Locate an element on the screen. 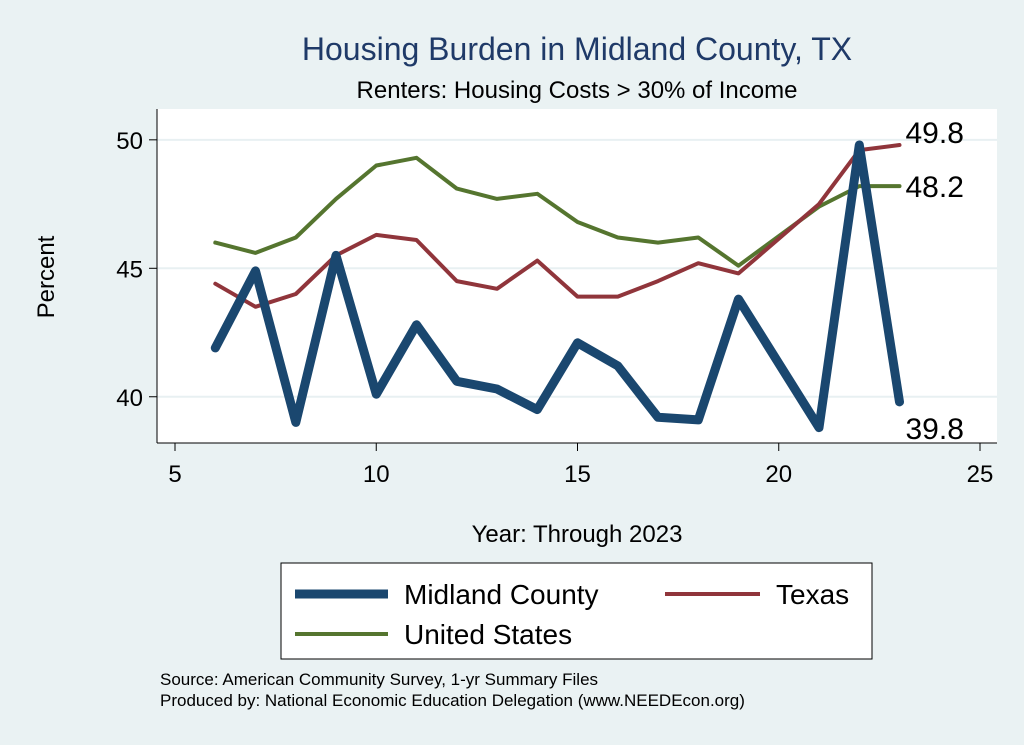 The width and height of the screenshot is (1024, 745). series-line-texas is located at coordinates (557, 226).